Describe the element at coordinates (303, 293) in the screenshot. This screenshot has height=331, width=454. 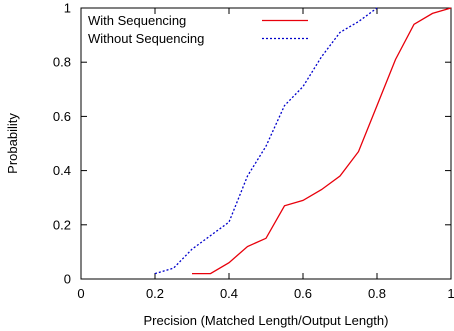
I see `x-tick-label: 0.6` at that location.